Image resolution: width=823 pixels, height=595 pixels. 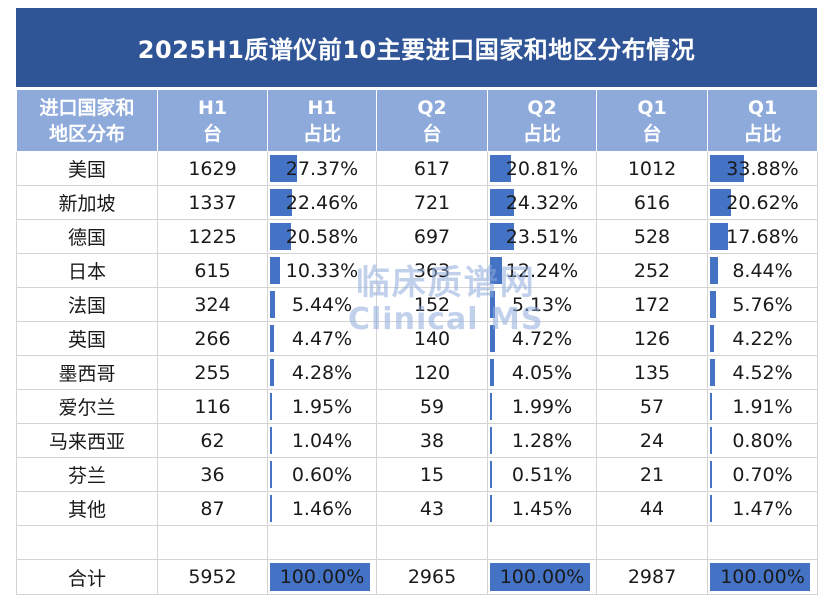 What do you see at coordinates (87, 270) in the screenshot?
I see `region-cell: 日本` at bounding box center [87, 270].